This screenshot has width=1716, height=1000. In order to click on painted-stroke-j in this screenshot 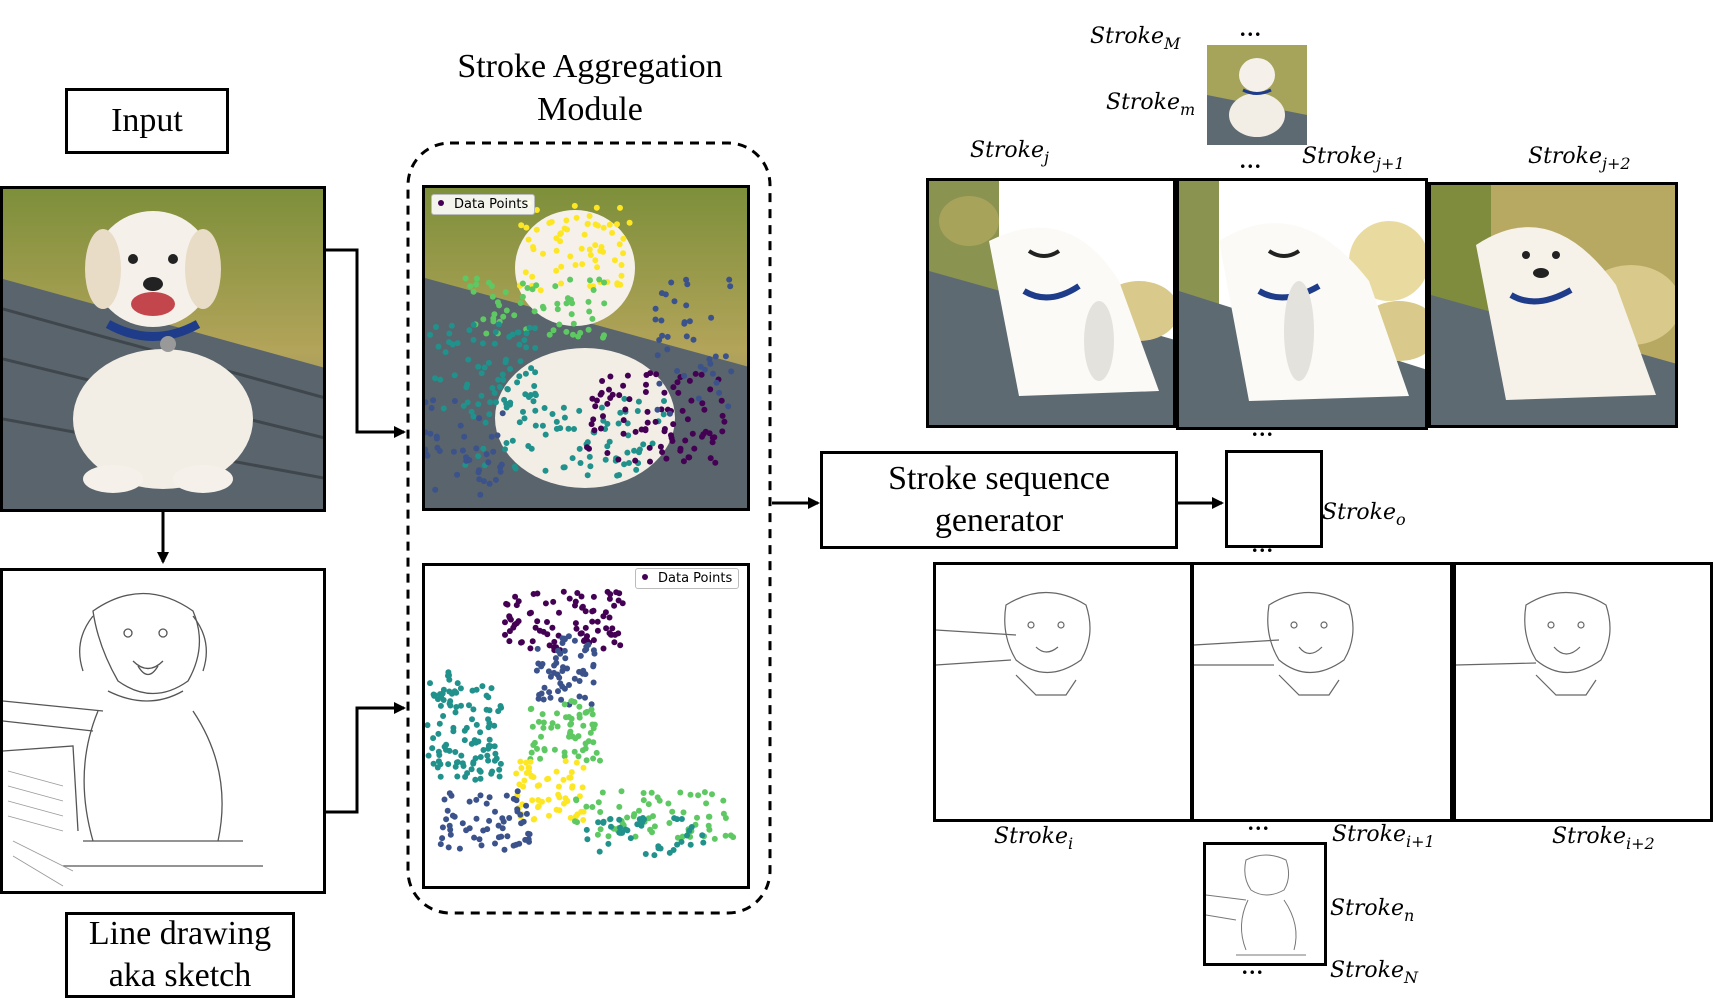, I will do `click(1051, 303)`.